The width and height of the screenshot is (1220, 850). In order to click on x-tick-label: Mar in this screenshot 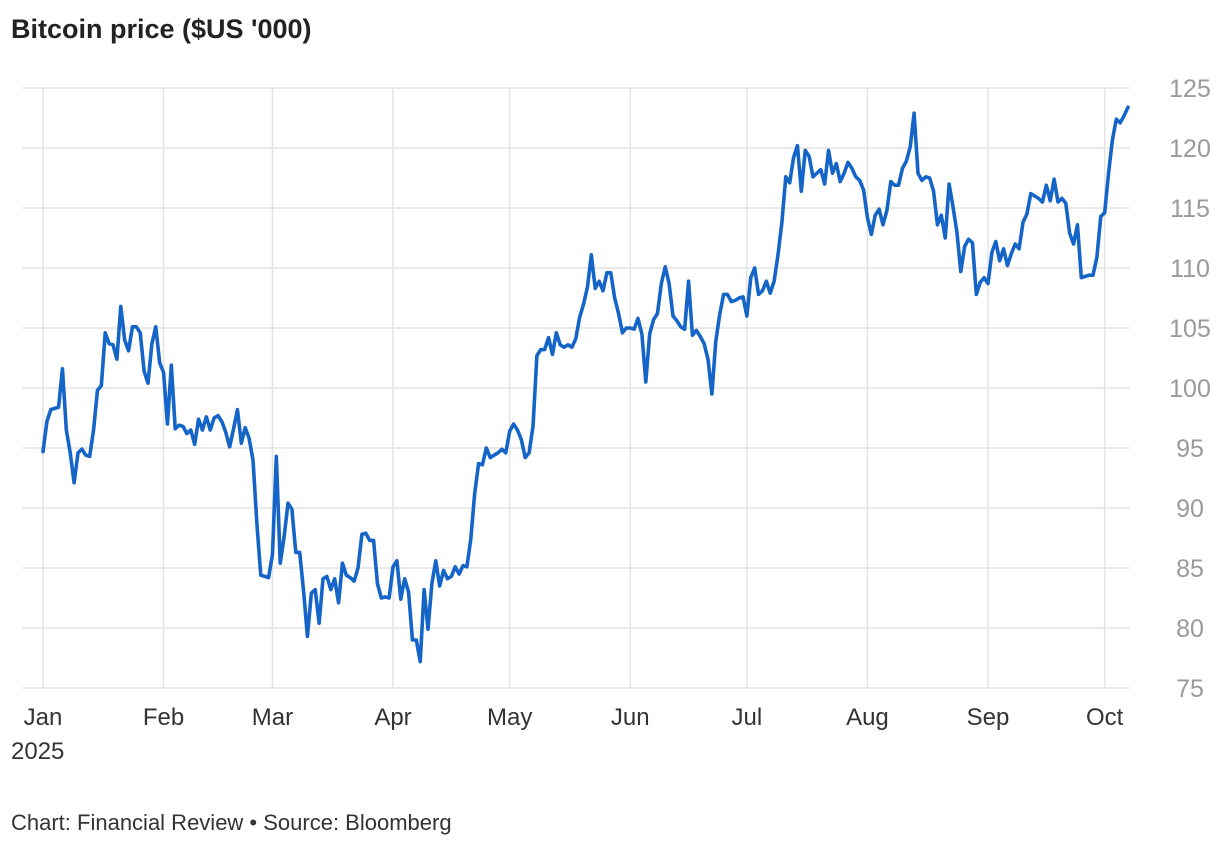, I will do `click(272, 717)`.